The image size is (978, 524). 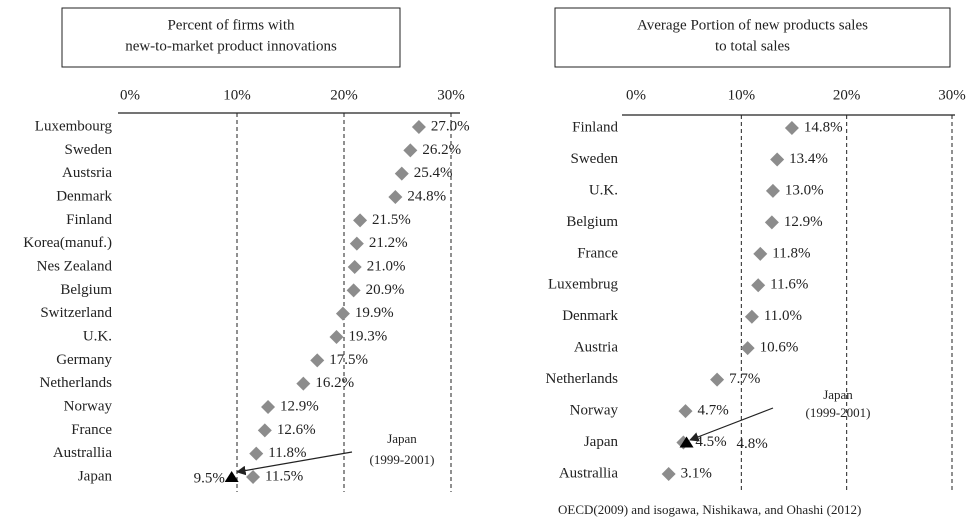 What do you see at coordinates (713, 411) in the screenshot?
I see `value-label: 4.7%` at bounding box center [713, 411].